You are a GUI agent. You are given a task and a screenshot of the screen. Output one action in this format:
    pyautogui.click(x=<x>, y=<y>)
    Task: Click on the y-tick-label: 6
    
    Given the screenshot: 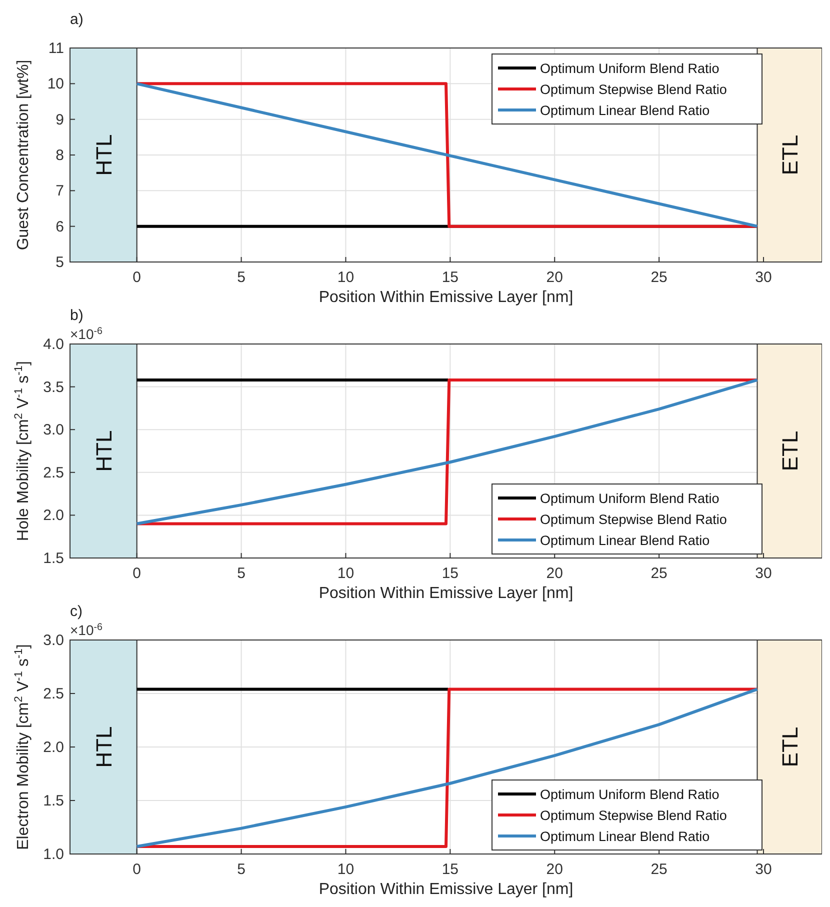 What is the action you would take?
    pyautogui.click(x=60, y=227)
    